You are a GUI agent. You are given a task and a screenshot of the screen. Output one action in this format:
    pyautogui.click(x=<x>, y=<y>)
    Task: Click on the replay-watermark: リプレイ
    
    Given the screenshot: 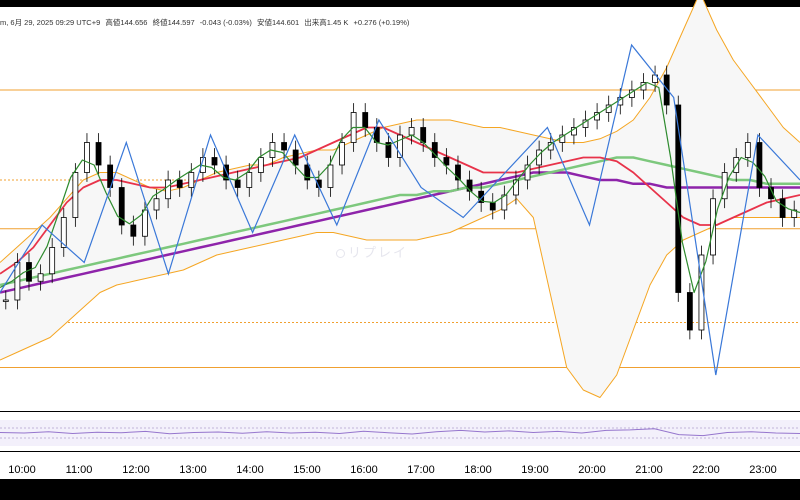 What is the action you would take?
    pyautogui.click(x=372, y=251)
    